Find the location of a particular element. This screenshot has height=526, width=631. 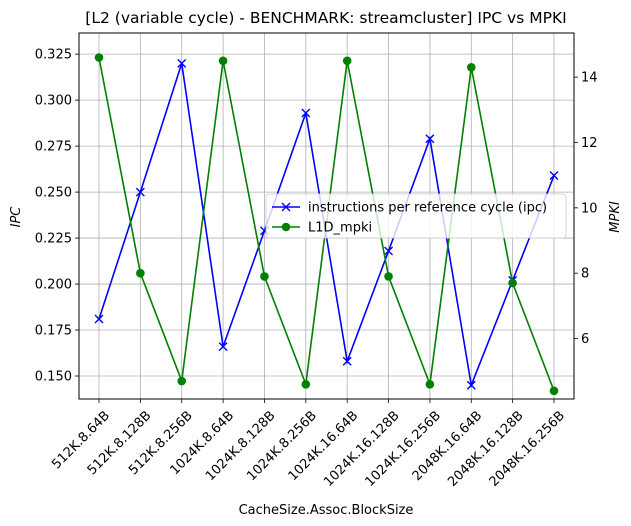

legend-box is located at coordinates (416, 216).